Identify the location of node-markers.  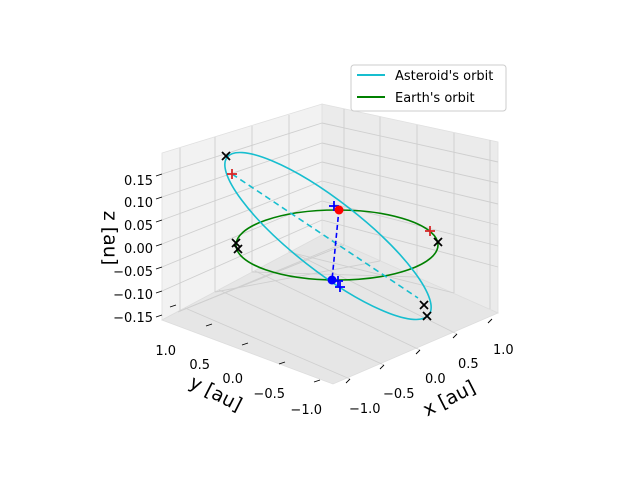
(331, 202).